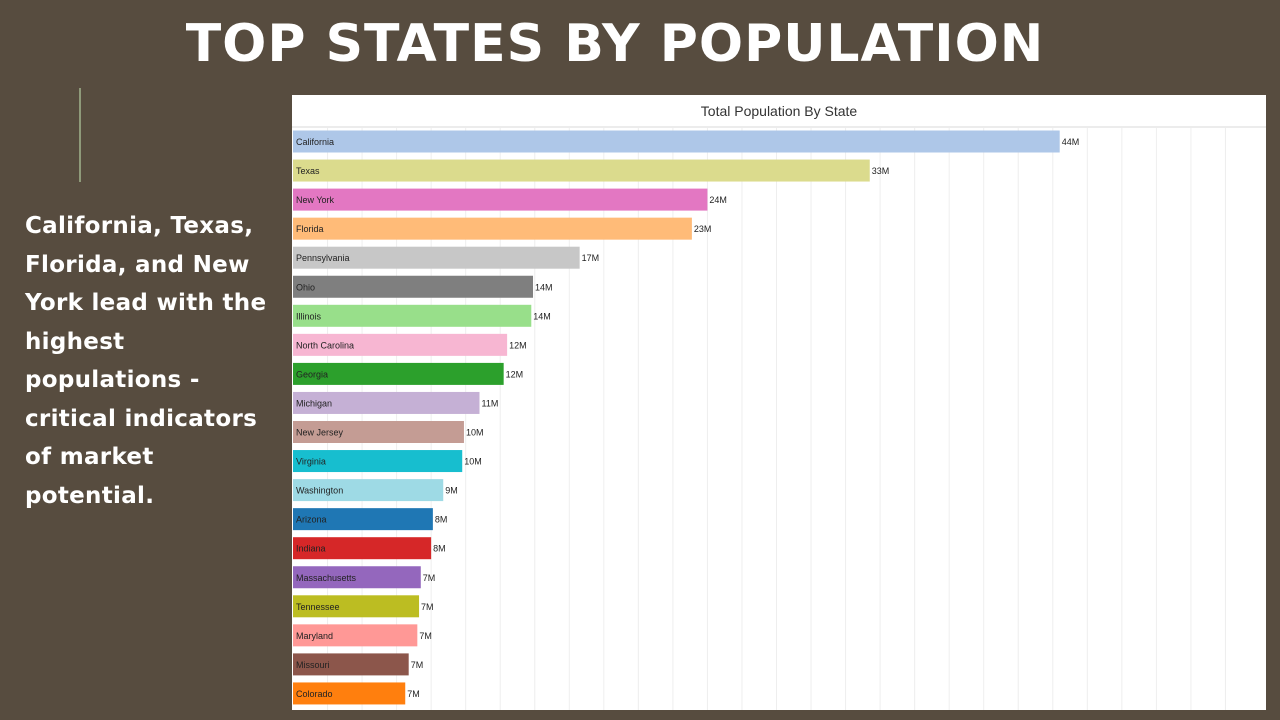 Image resolution: width=1280 pixels, height=720 pixels. What do you see at coordinates (676, 141) in the screenshot?
I see `bar-california` at bounding box center [676, 141].